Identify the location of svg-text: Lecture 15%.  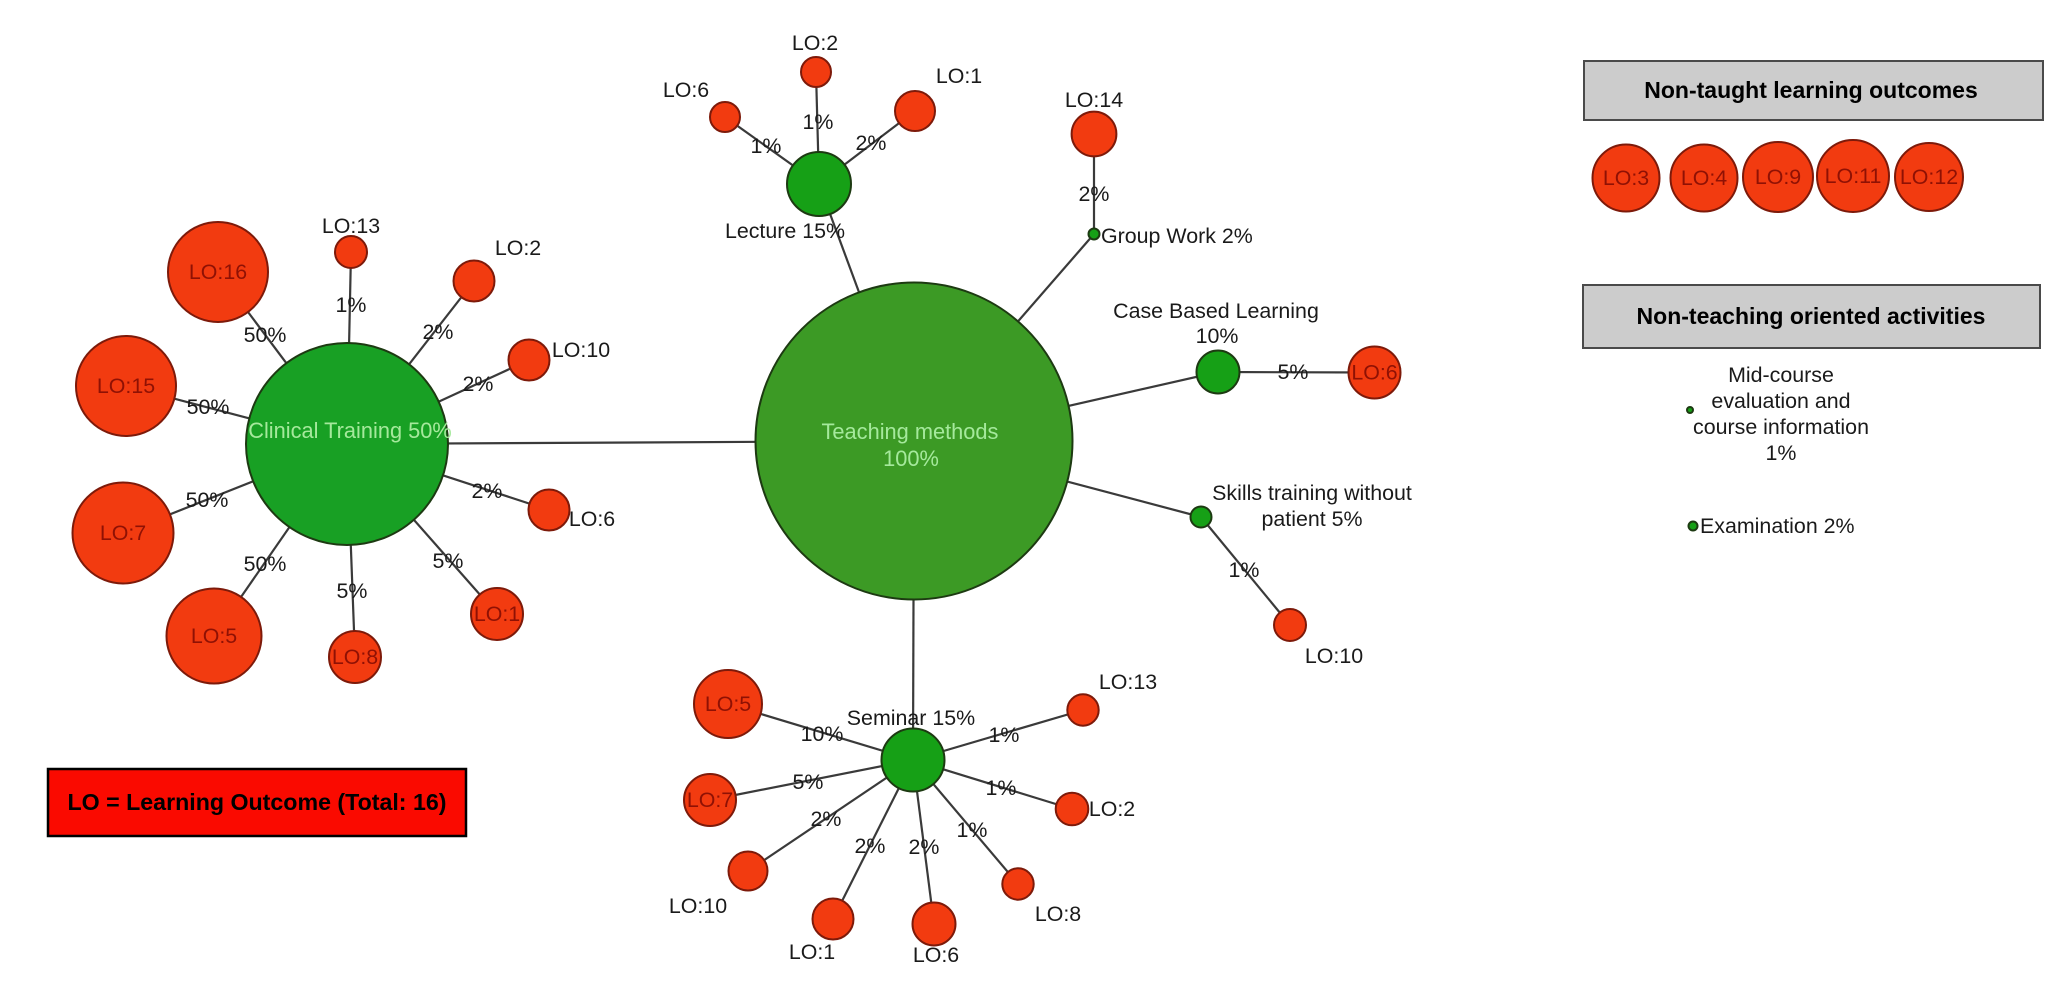
(785, 231).